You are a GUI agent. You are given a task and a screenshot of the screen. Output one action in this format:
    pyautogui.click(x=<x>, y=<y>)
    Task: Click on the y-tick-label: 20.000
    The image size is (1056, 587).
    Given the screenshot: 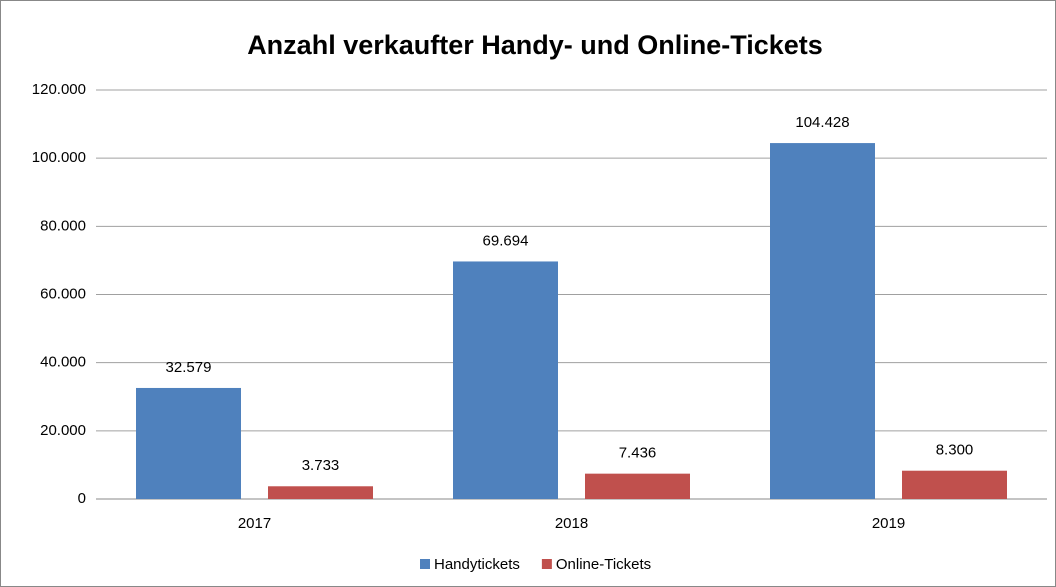 What is the action you would take?
    pyautogui.click(x=63, y=430)
    